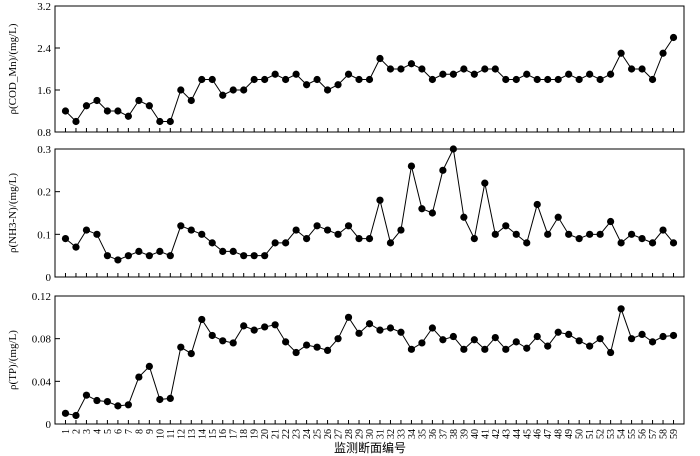 This screenshot has height=456, width=700. Describe the element at coordinates (213, 434) in the screenshot. I see `x-tick-label: 15` at that location.